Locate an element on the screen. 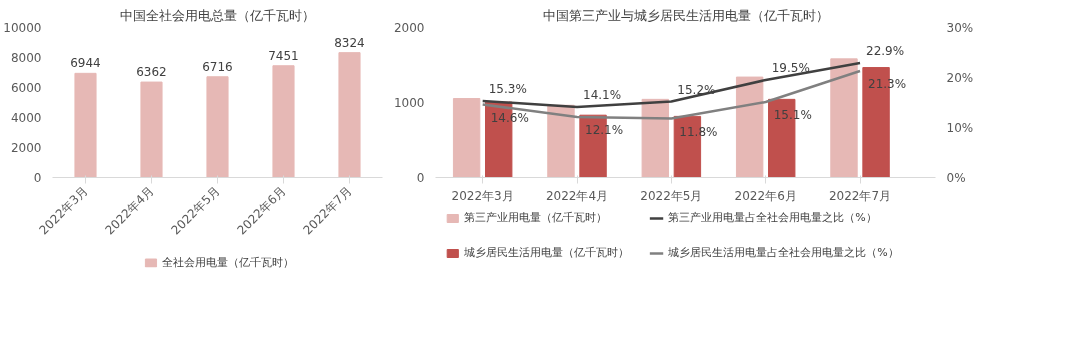 The image size is (1080, 346). legend-label: 第三产业用电量（亿千瓦时） is located at coordinates (536, 217).